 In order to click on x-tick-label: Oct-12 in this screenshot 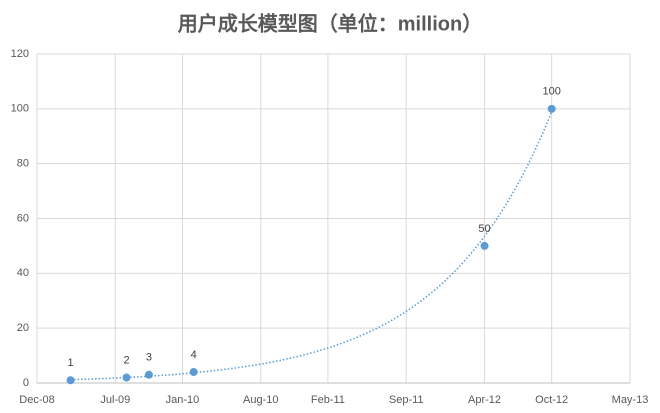, I will do `click(551, 400)`.